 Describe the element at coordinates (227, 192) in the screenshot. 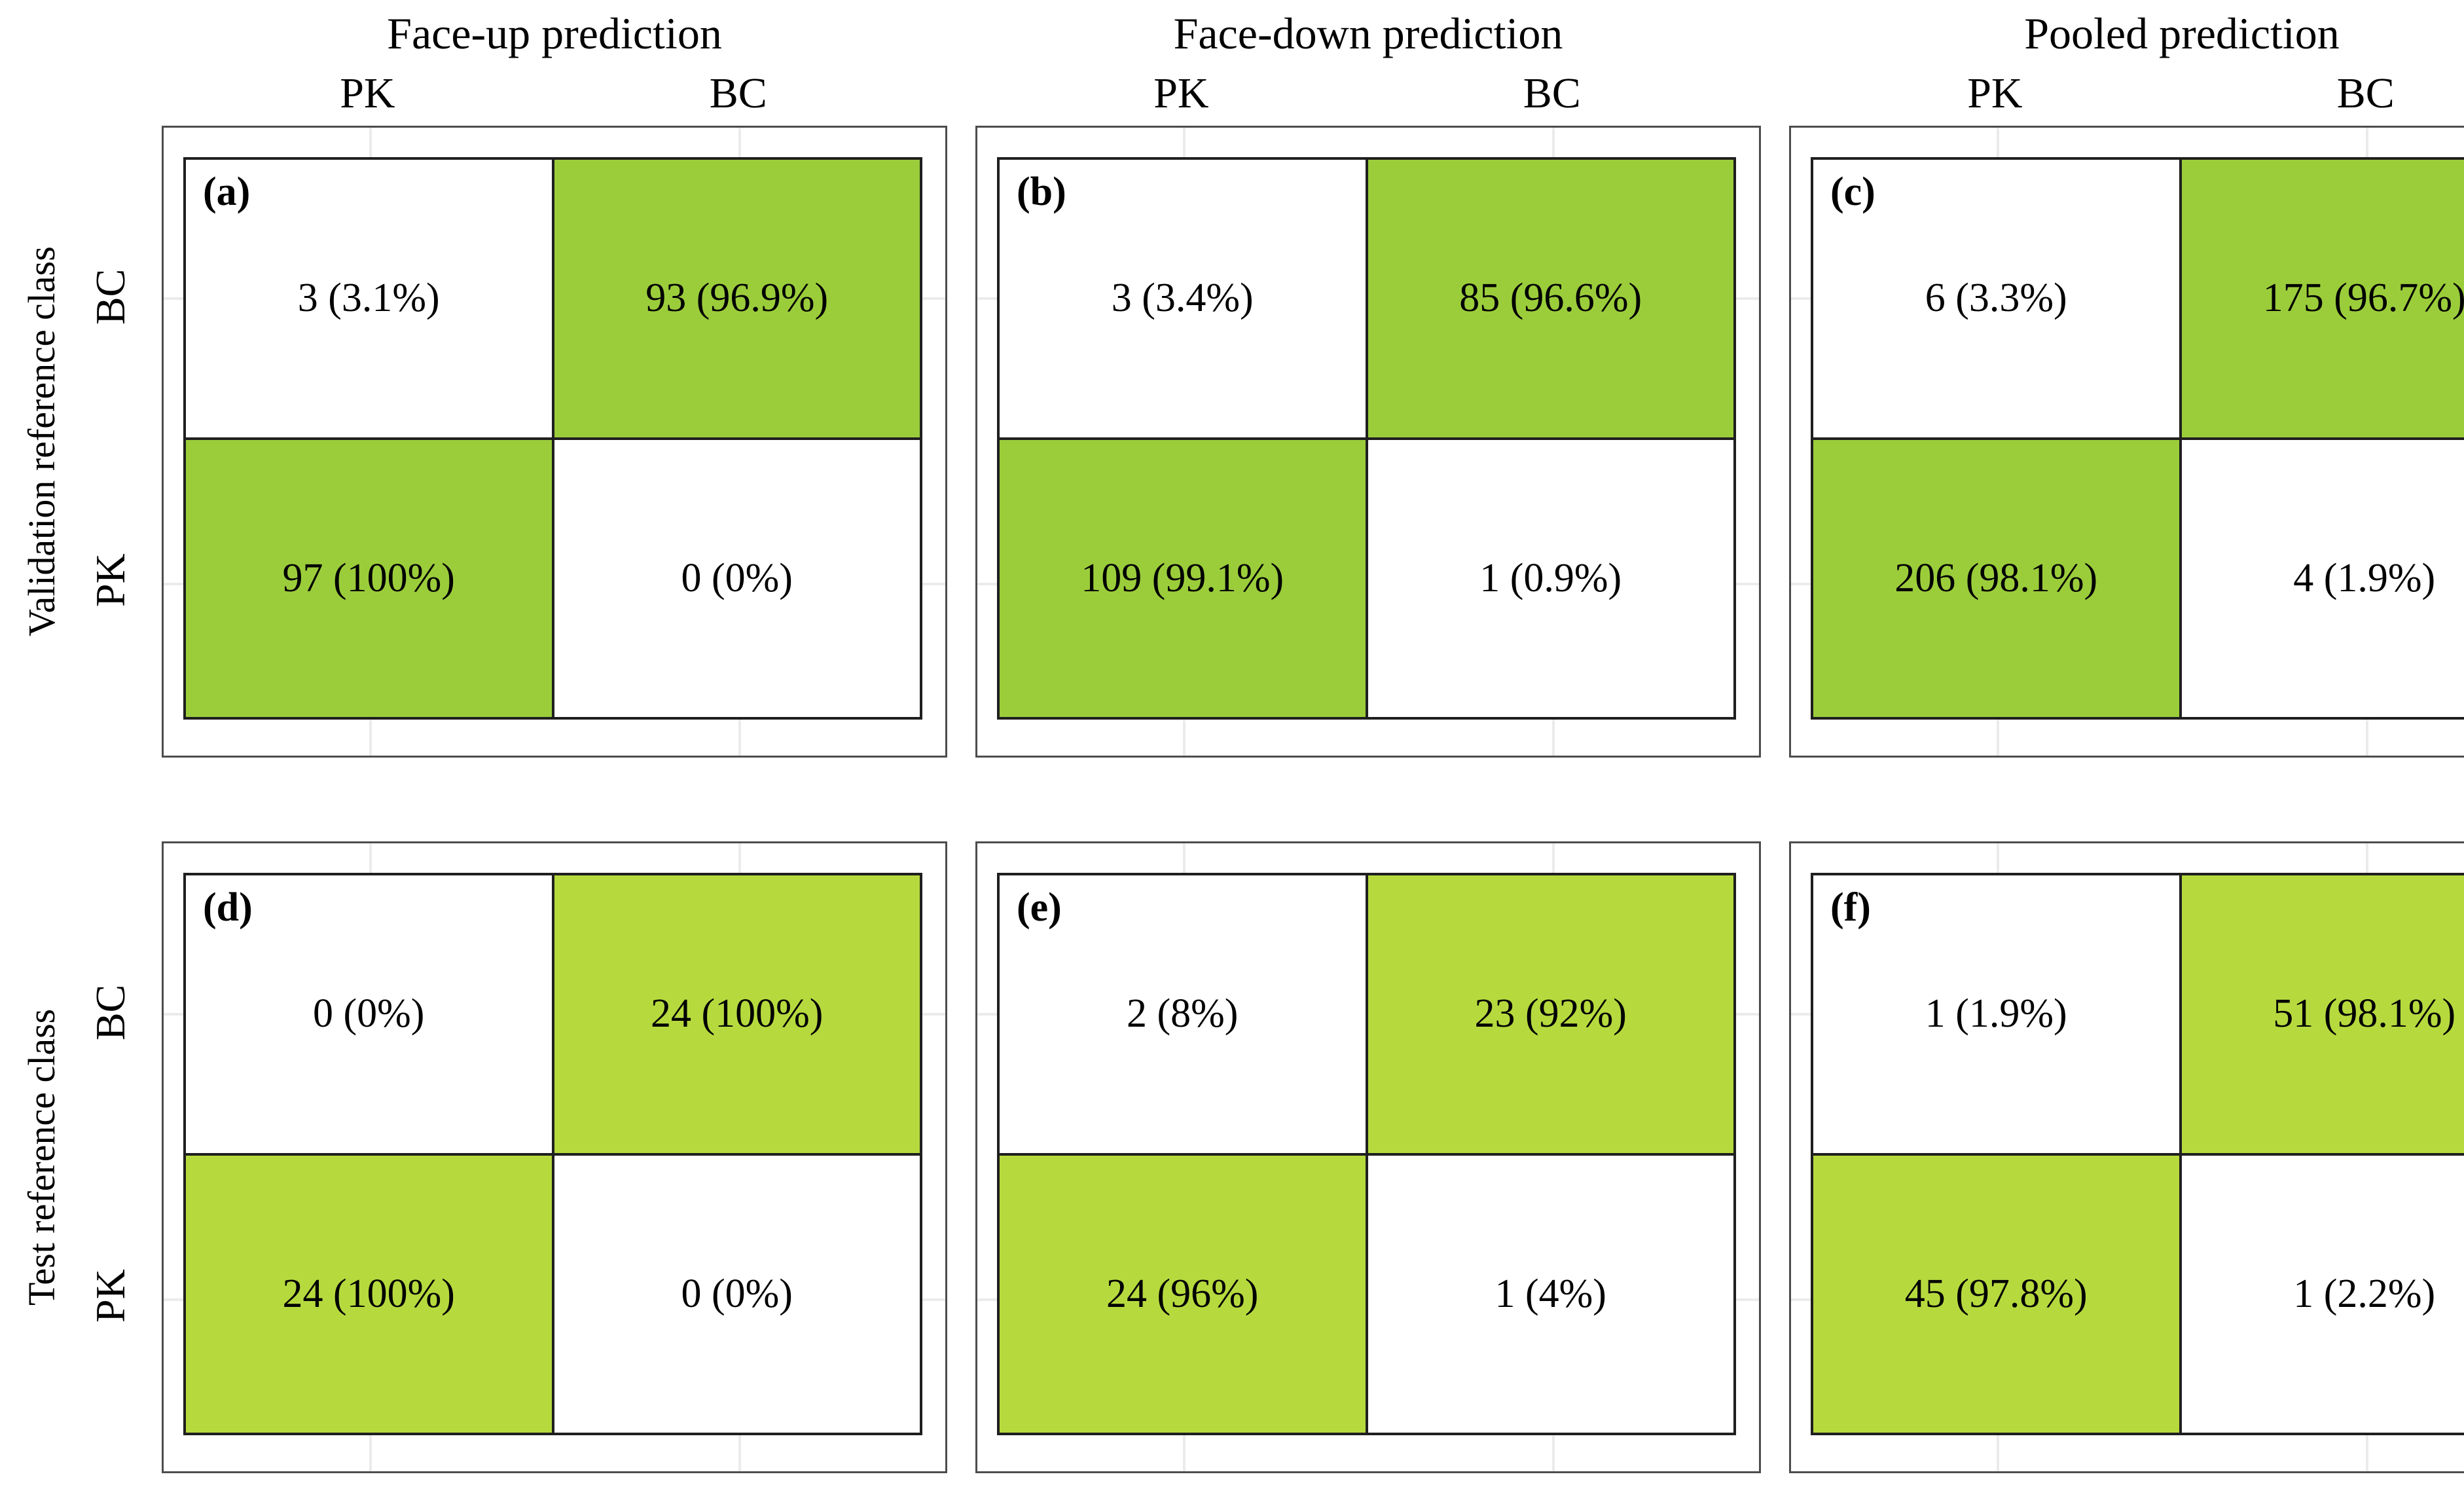

I see `panel-label: (a)` at that location.